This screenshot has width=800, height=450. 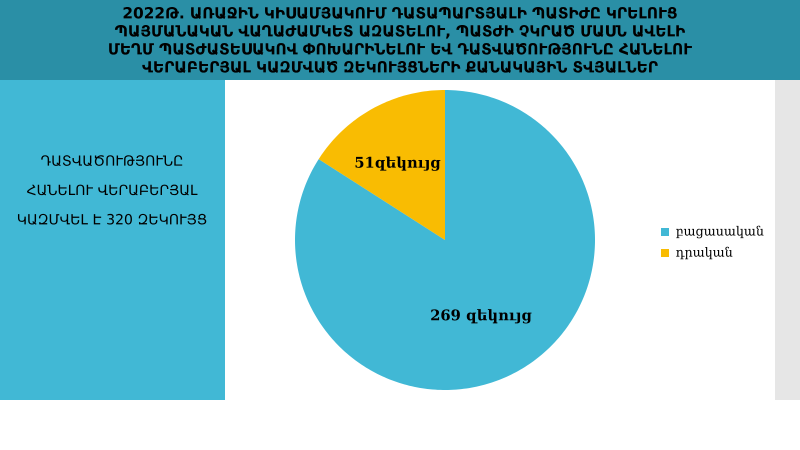 I want to click on data-label: 51զեկույց, so click(x=398, y=163).